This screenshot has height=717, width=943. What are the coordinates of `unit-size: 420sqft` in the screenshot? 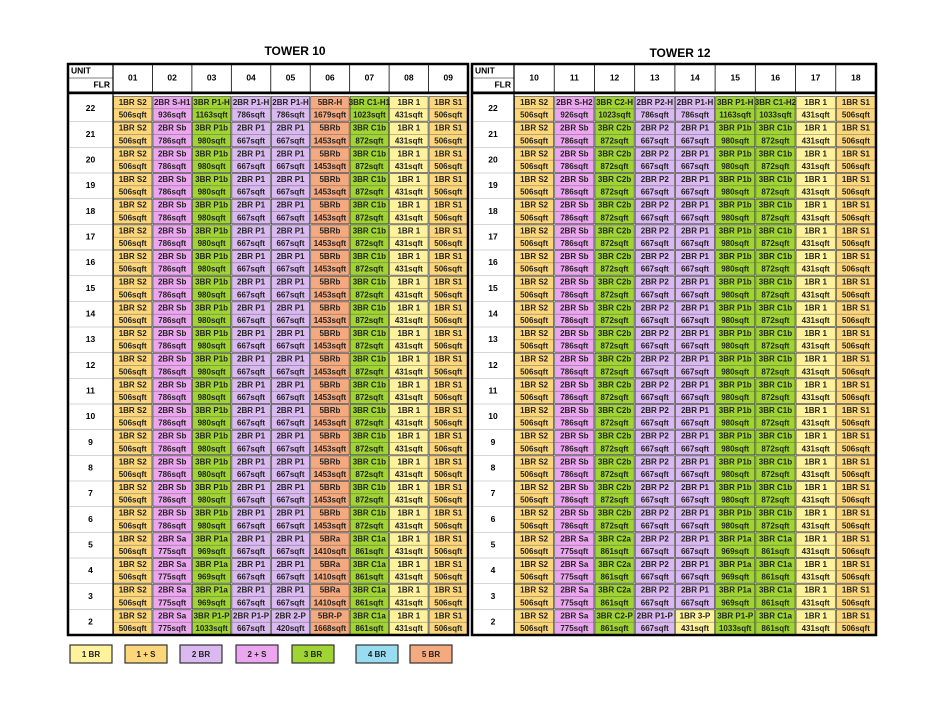 It's located at (290, 628).